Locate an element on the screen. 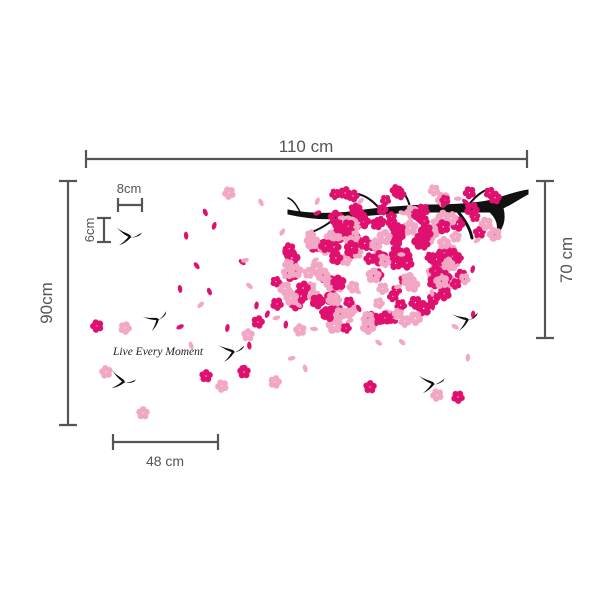 This screenshot has height=600, width=600. bird-width-label: 8cm is located at coordinates (129, 188).